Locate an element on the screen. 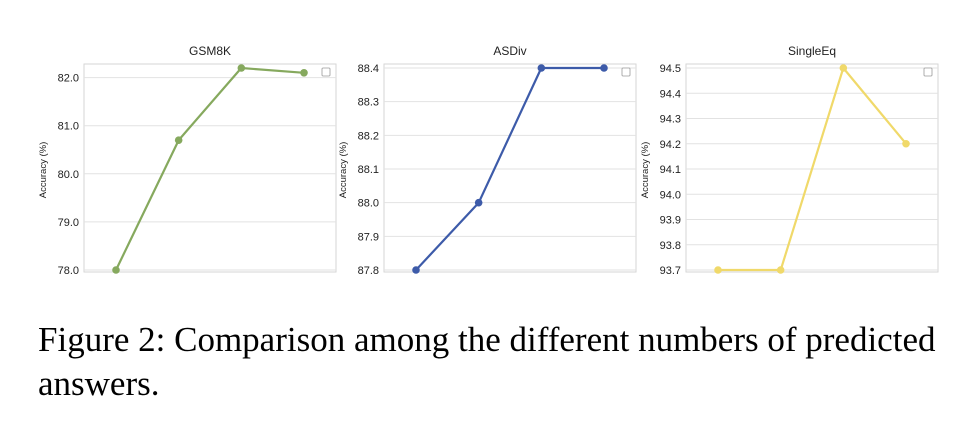 The width and height of the screenshot is (974, 446). y-tick-label: 78.0 is located at coordinates (68, 271).